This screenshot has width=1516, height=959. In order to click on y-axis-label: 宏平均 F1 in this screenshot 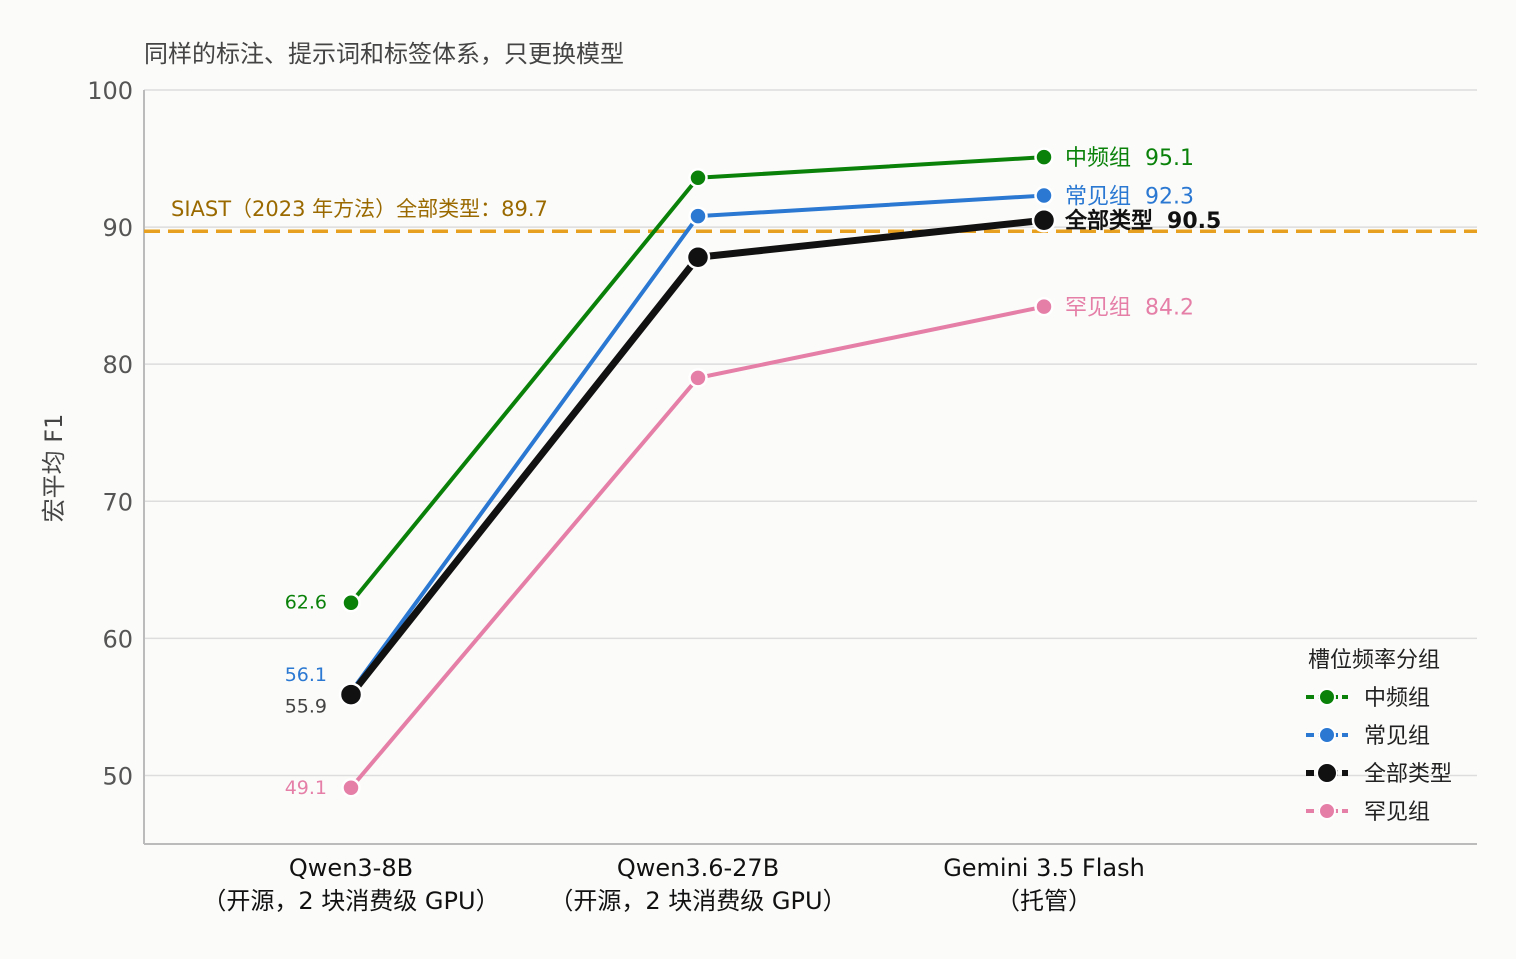, I will do `click(54, 468)`.